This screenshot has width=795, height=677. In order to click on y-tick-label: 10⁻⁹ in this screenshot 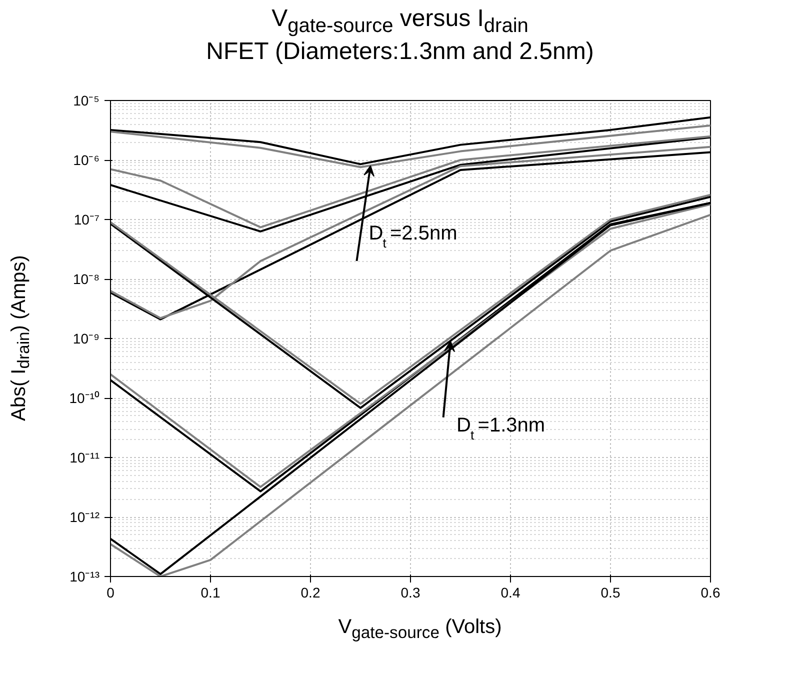, I will do `click(86, 338)`.